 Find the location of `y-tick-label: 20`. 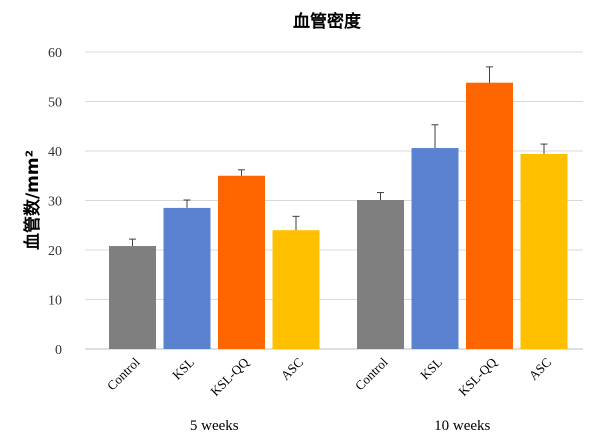

y-tick-label: 20 is located at coordinates (55, 251).